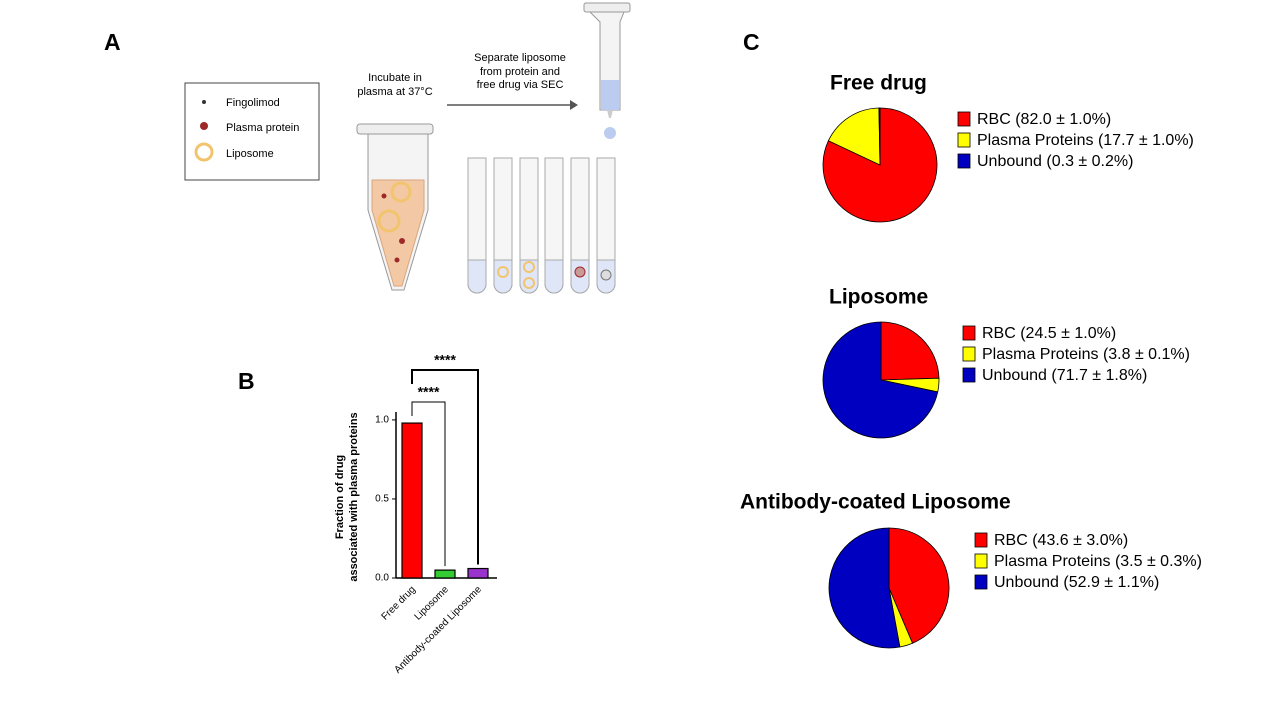 This screenshot has width=1280, height=720. What do you see at coordinates (382, 420) in the screenshot?
I see `y-tick-label: 1.0` at bounding box center [382, 420].